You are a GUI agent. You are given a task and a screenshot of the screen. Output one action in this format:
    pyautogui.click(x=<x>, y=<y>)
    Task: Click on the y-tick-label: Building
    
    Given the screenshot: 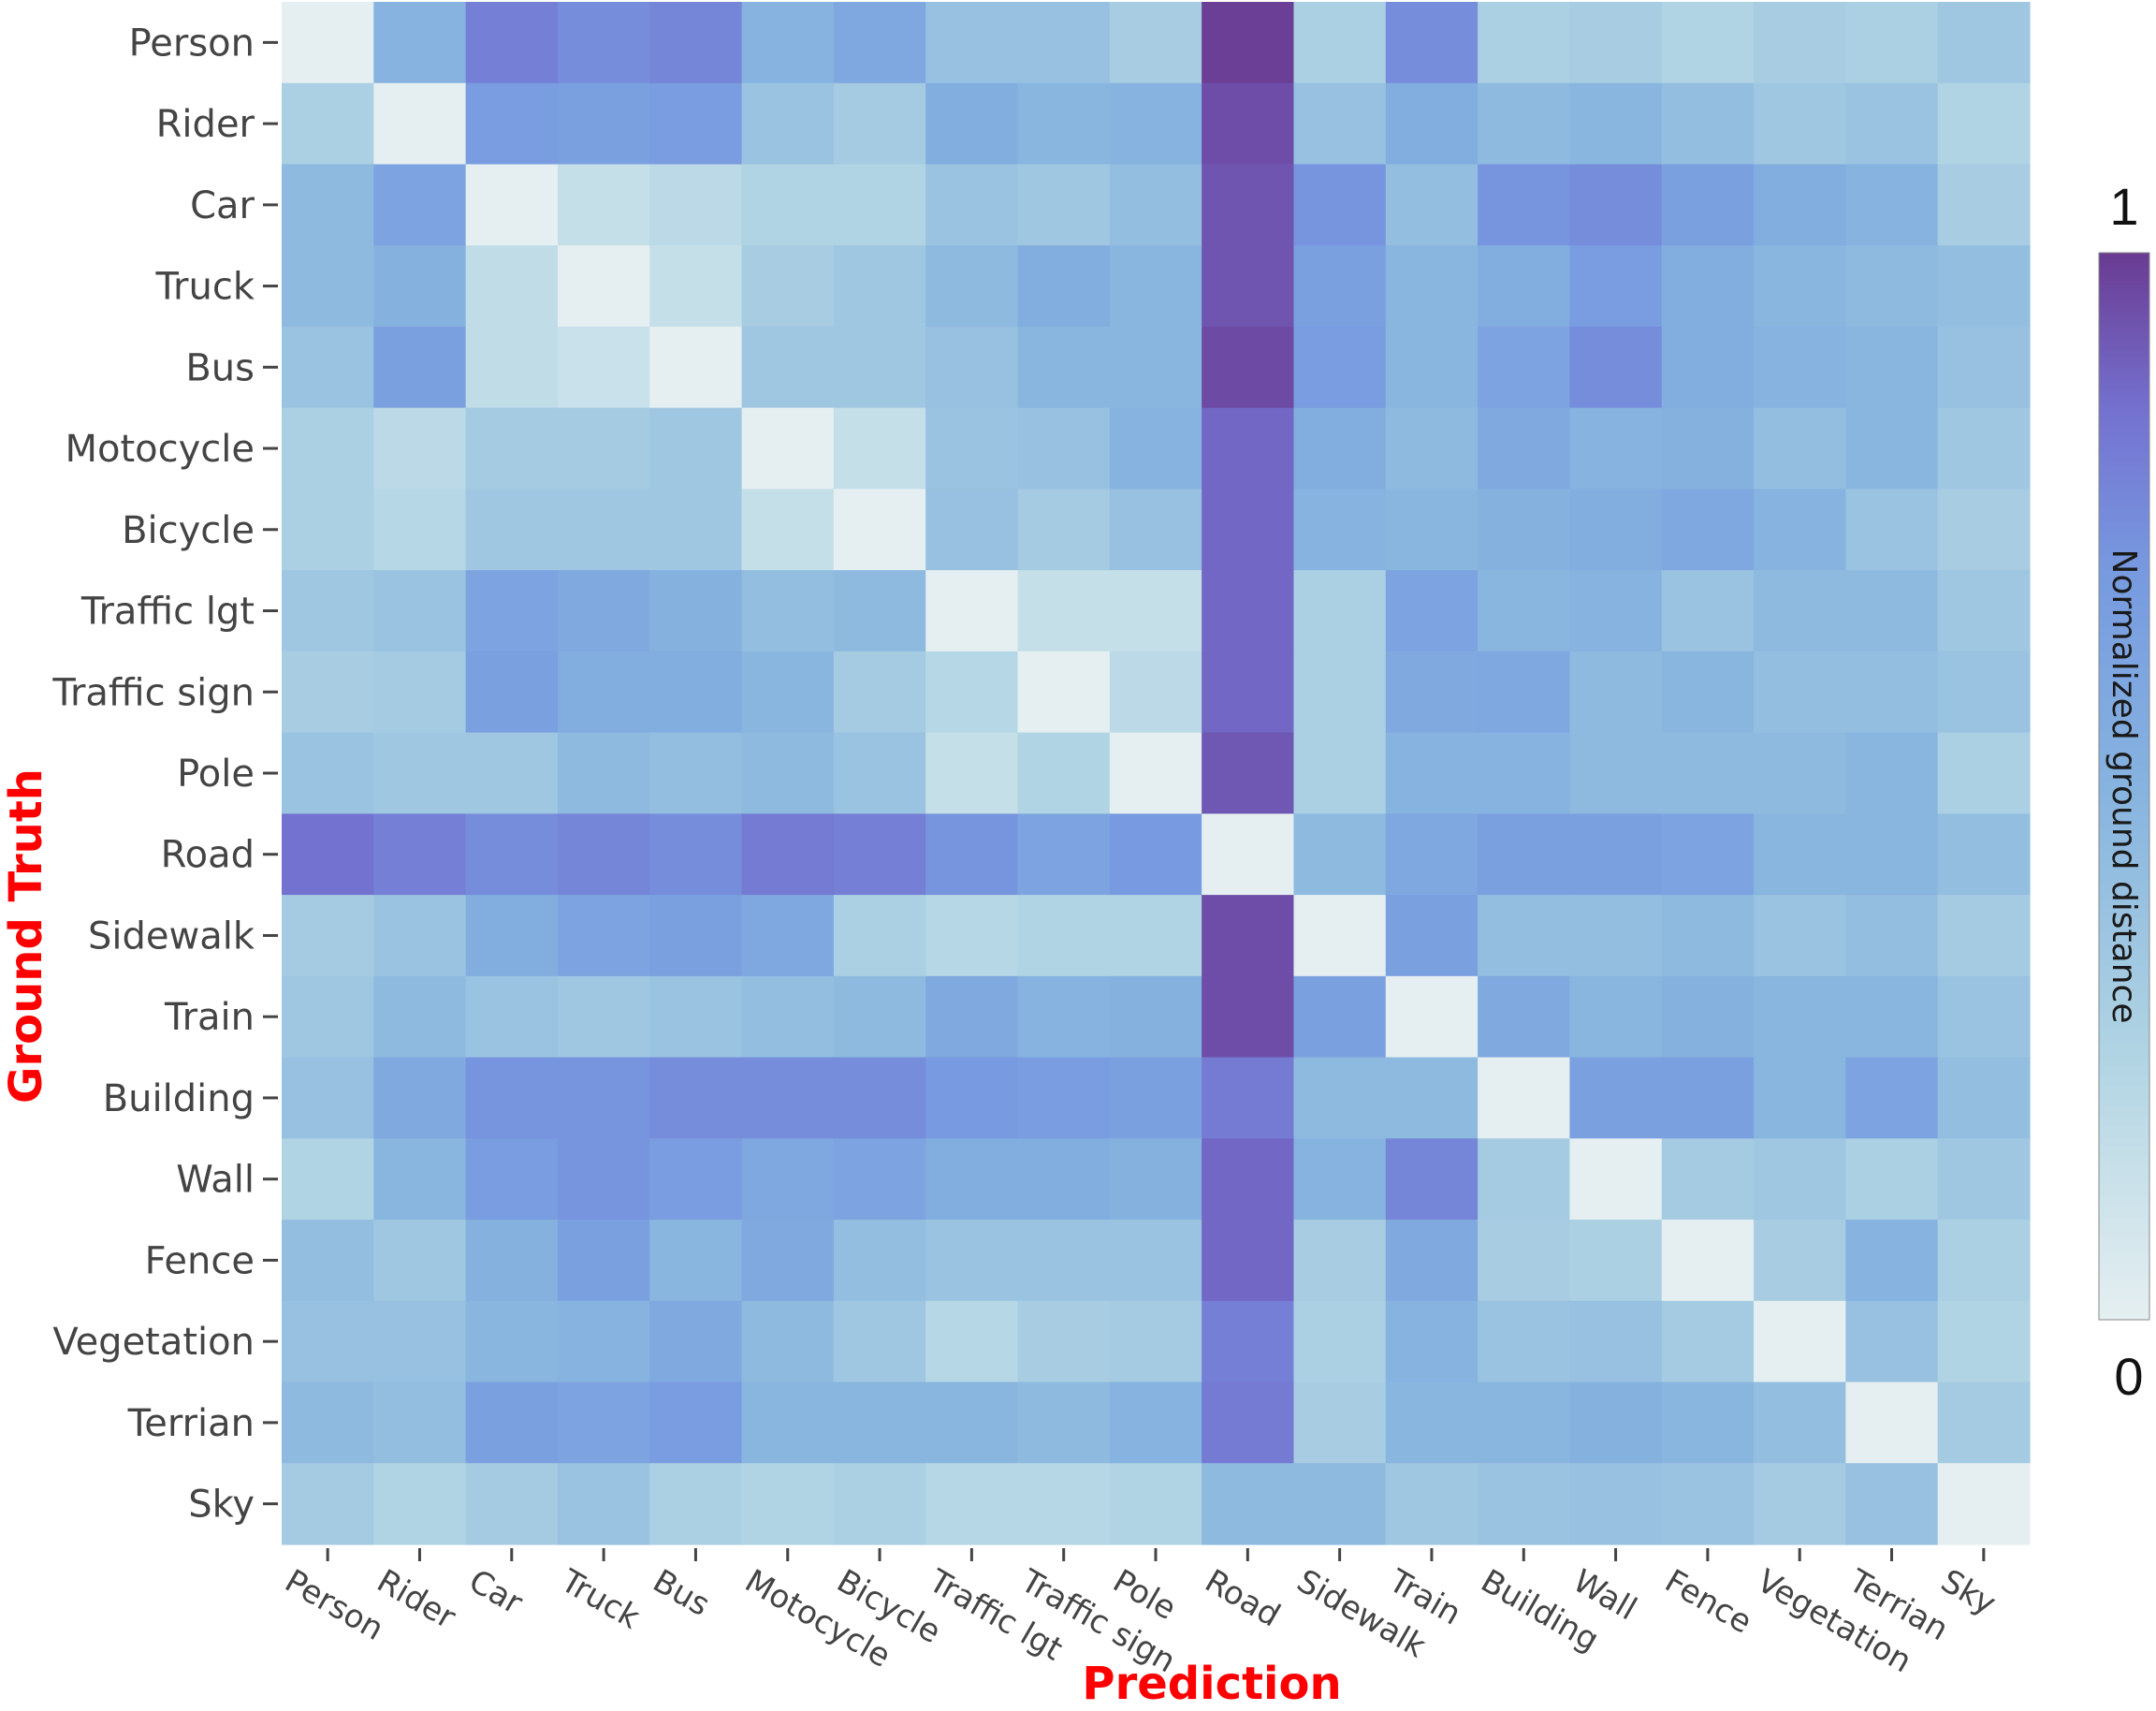 What is the action you would take?
    pyautogui.click(x=179, y=1098)
    